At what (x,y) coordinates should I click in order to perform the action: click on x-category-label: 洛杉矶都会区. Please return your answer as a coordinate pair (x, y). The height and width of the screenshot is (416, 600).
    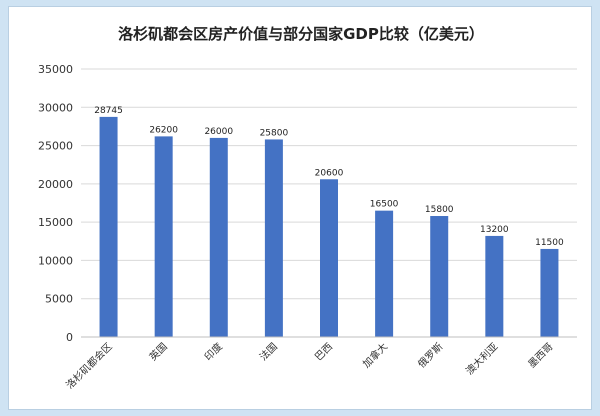
    Looking at the image, I should click on (89, 366).